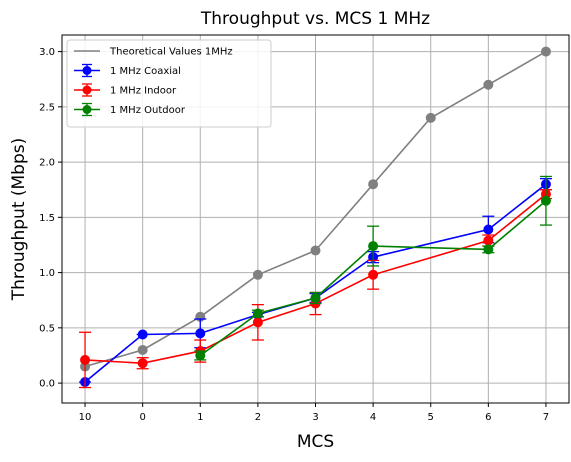 The width and height of the screenshot is (571, 462). I want to click on y-tick-label: 0.5, so click(47, 328).